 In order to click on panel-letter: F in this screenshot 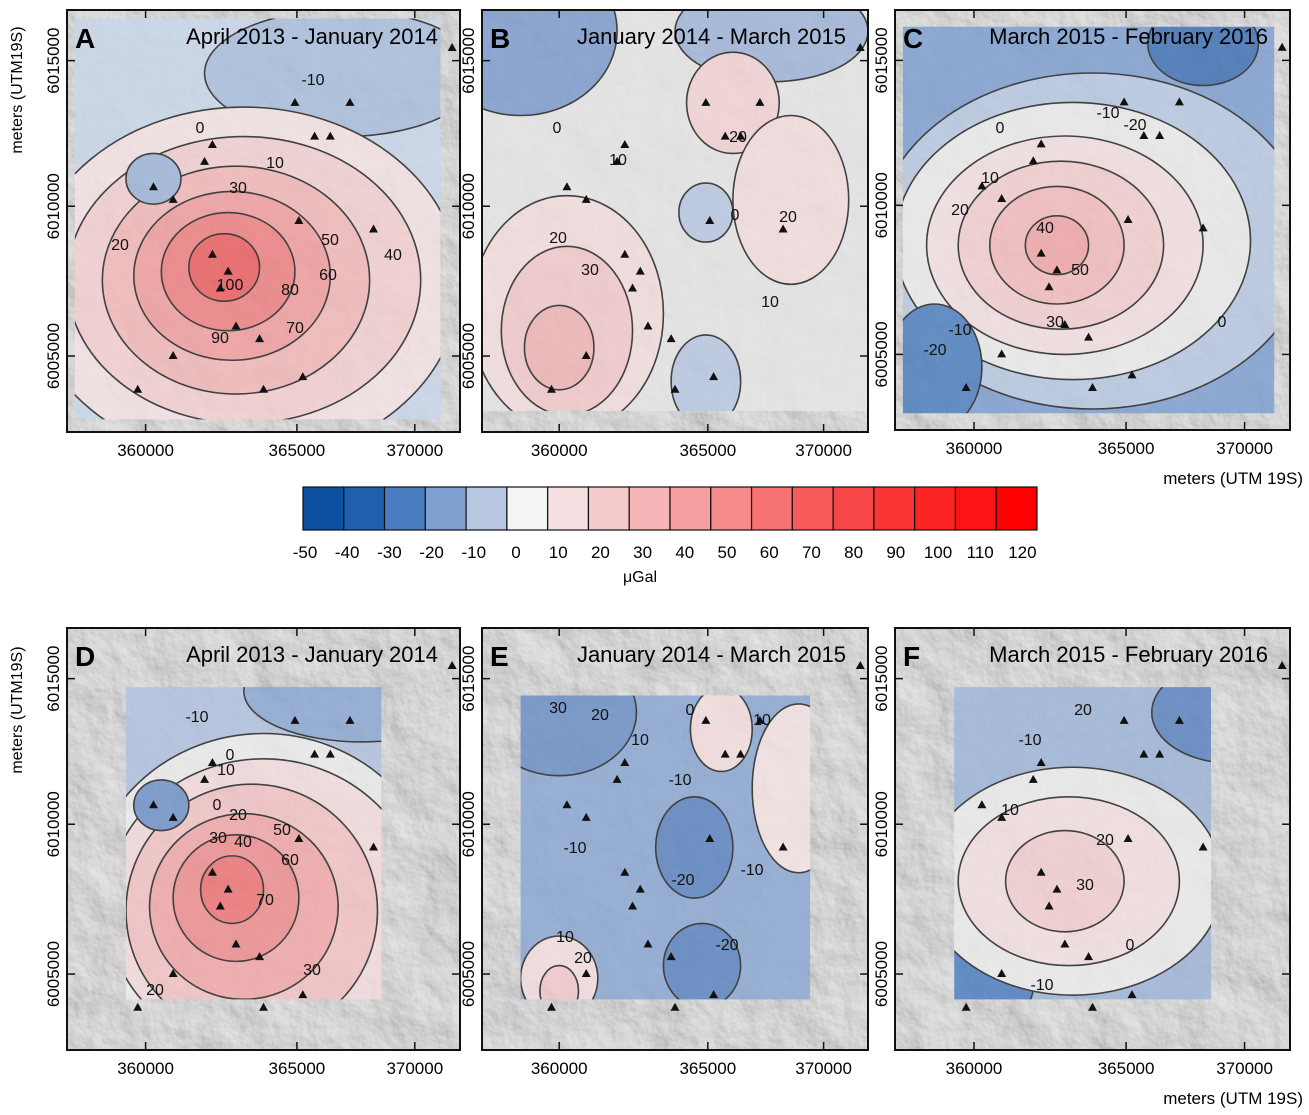, I will do `click(911, 656)`.